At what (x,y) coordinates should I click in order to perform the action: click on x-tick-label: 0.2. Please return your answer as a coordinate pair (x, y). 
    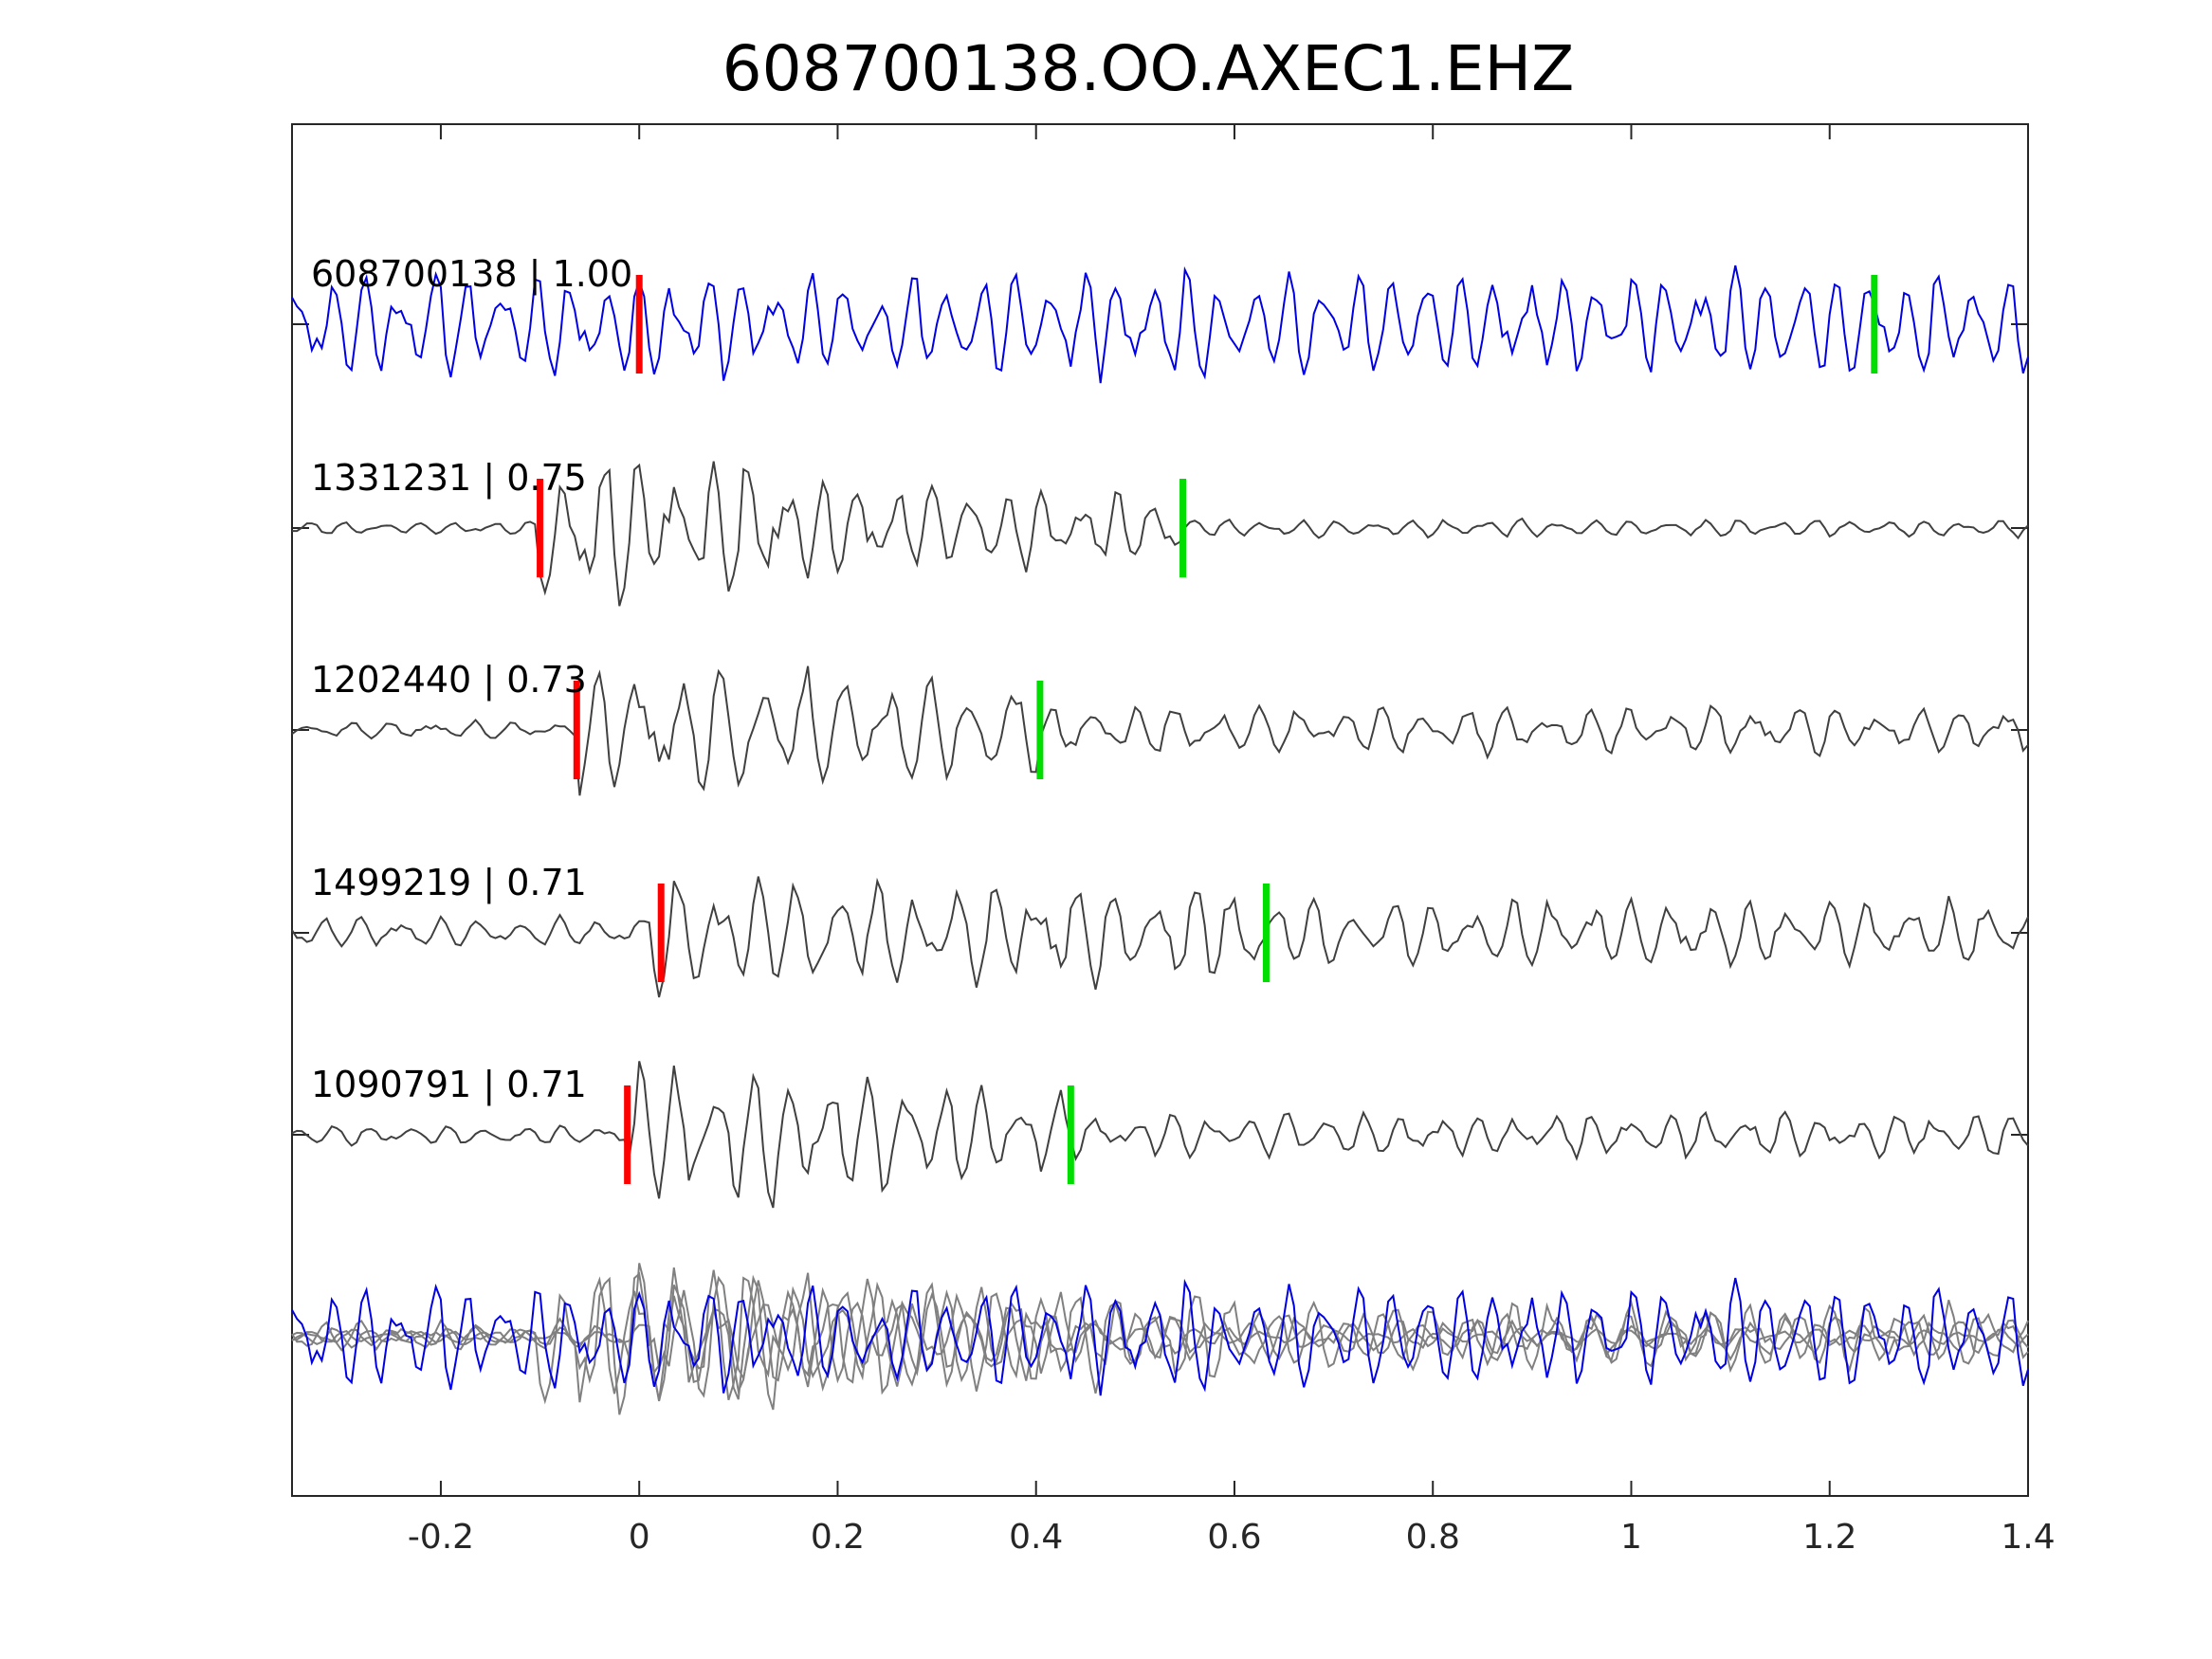
    Looking at the image, I should click on (838, 1537).